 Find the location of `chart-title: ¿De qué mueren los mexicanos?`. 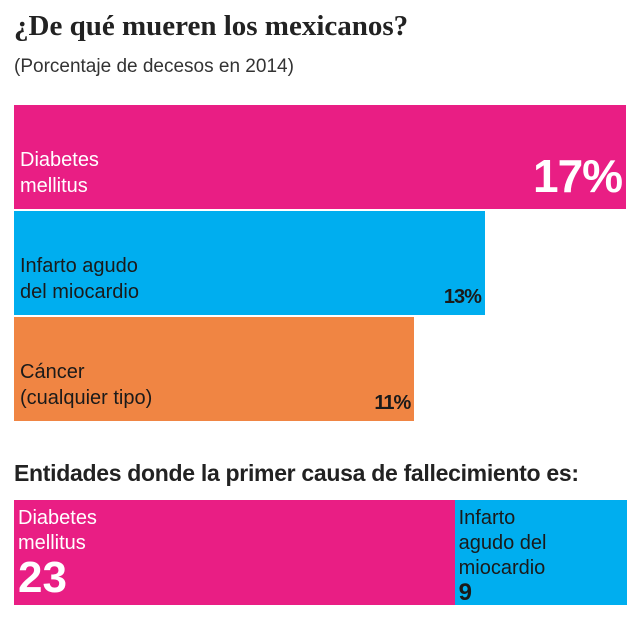

chart-title: ¿De qué mueren los mexicanos? is located at coordinates (211, 26).